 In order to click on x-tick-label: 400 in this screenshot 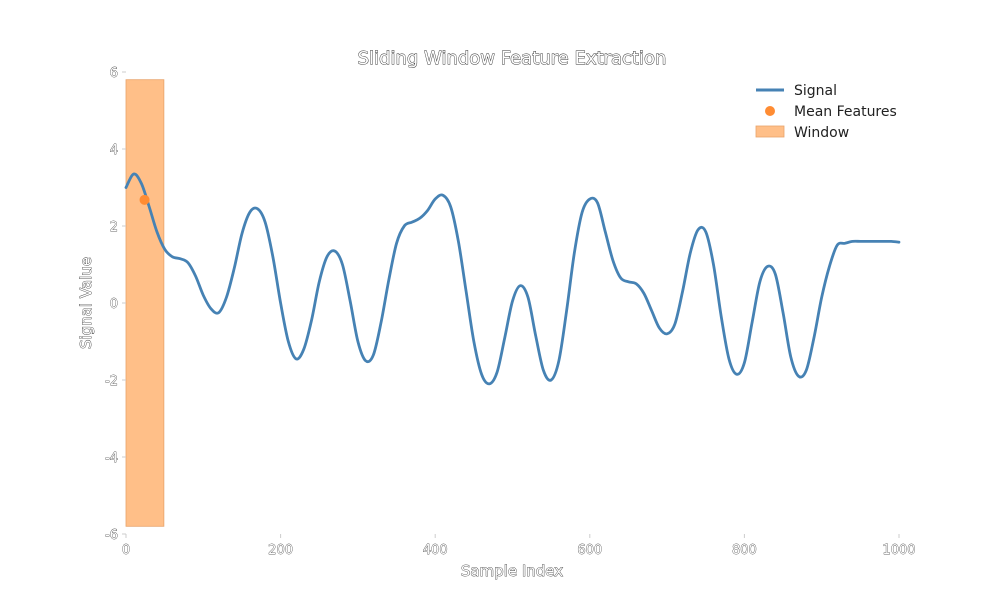, I will do `click(435, 550)`.